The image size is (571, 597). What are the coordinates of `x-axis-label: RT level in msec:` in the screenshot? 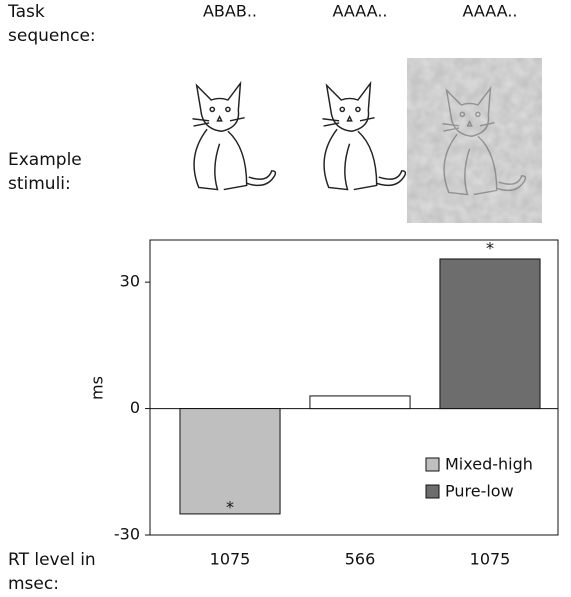 It's located at (52, 572).